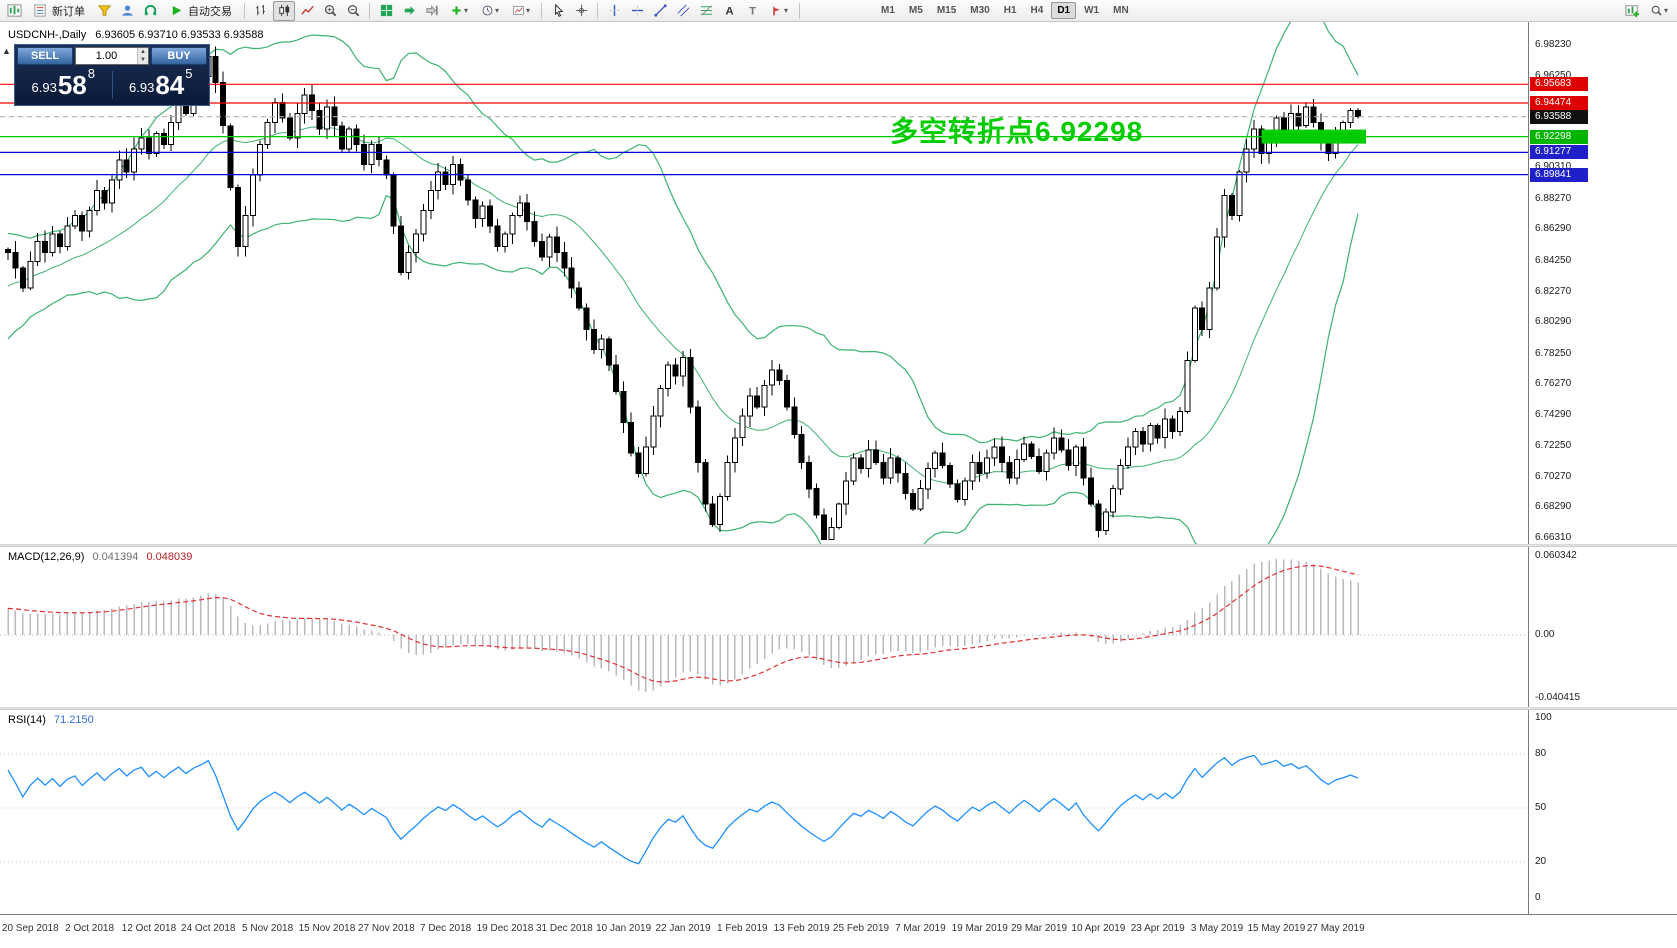 The image size is (1677, 948). Describe the element at coordinates (1553, 198) in the screenshot. I see `scale-label: 6.88270` at that location.